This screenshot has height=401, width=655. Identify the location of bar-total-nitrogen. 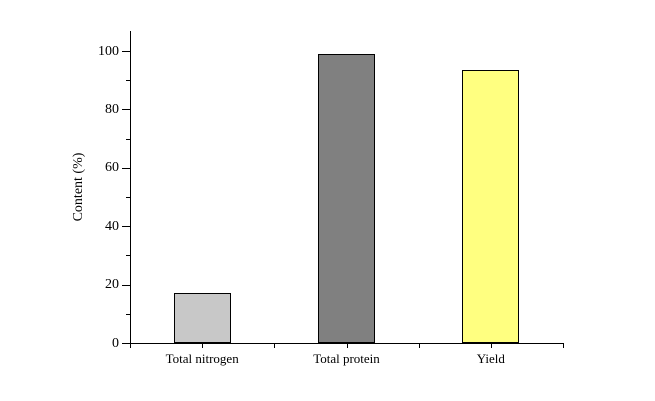
(202, 318).